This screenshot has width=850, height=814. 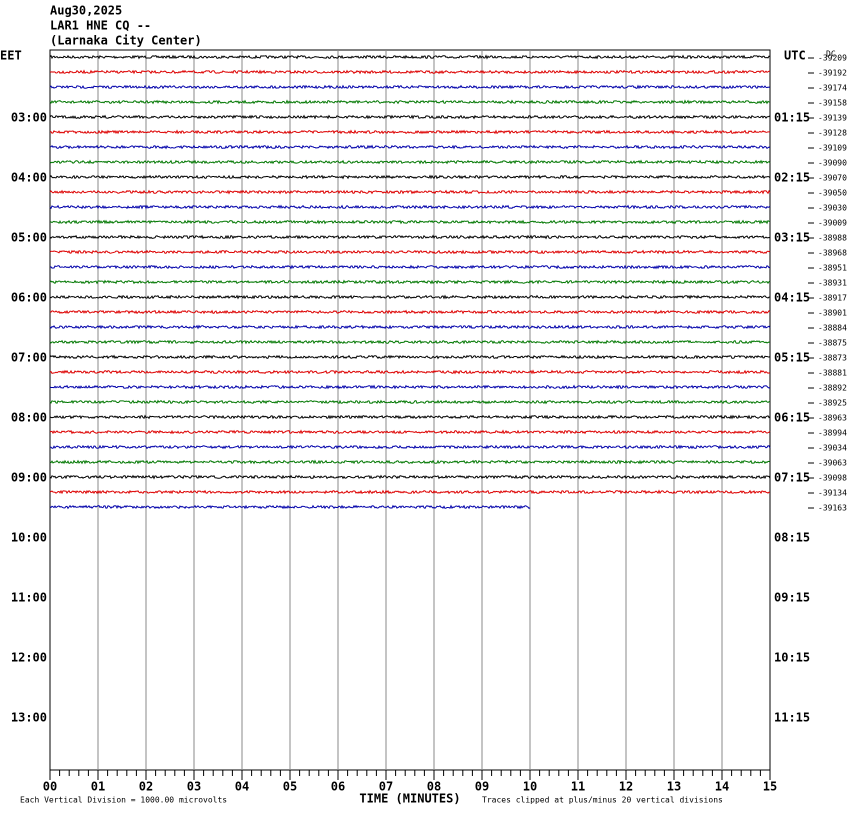 I want to click on trace-offset: -39050, so click(x=832, y=193).